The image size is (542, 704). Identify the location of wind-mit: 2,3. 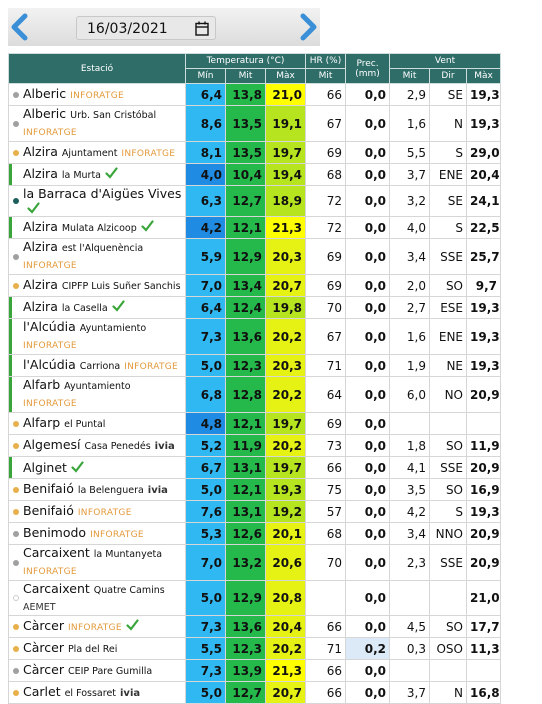
(409, 562).